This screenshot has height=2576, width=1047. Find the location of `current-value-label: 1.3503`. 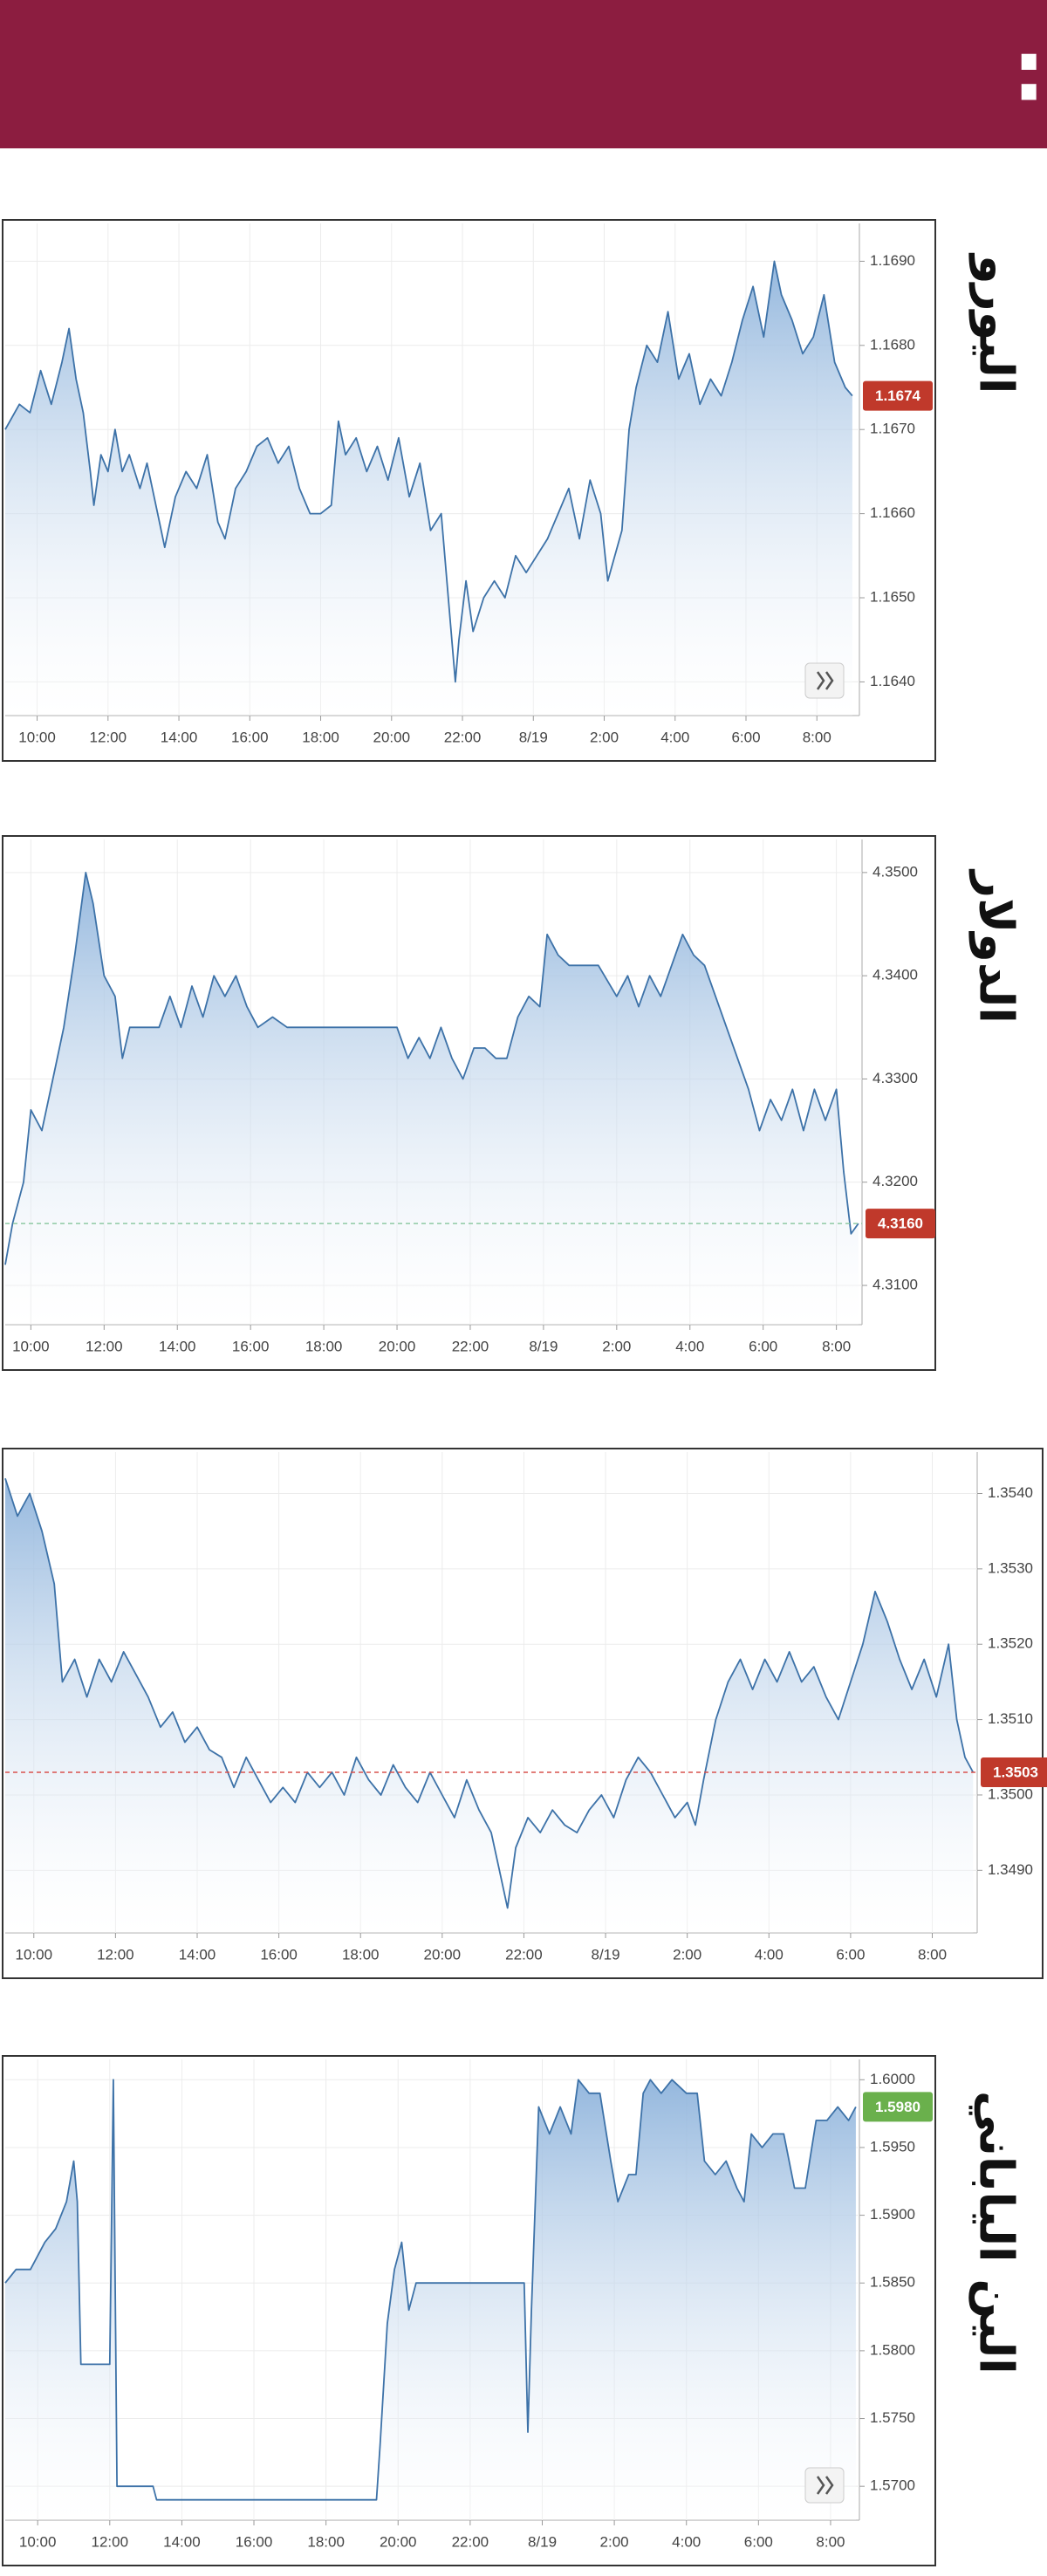

current-value-label: 1.3503 is located at coordinates (1015, 1773).